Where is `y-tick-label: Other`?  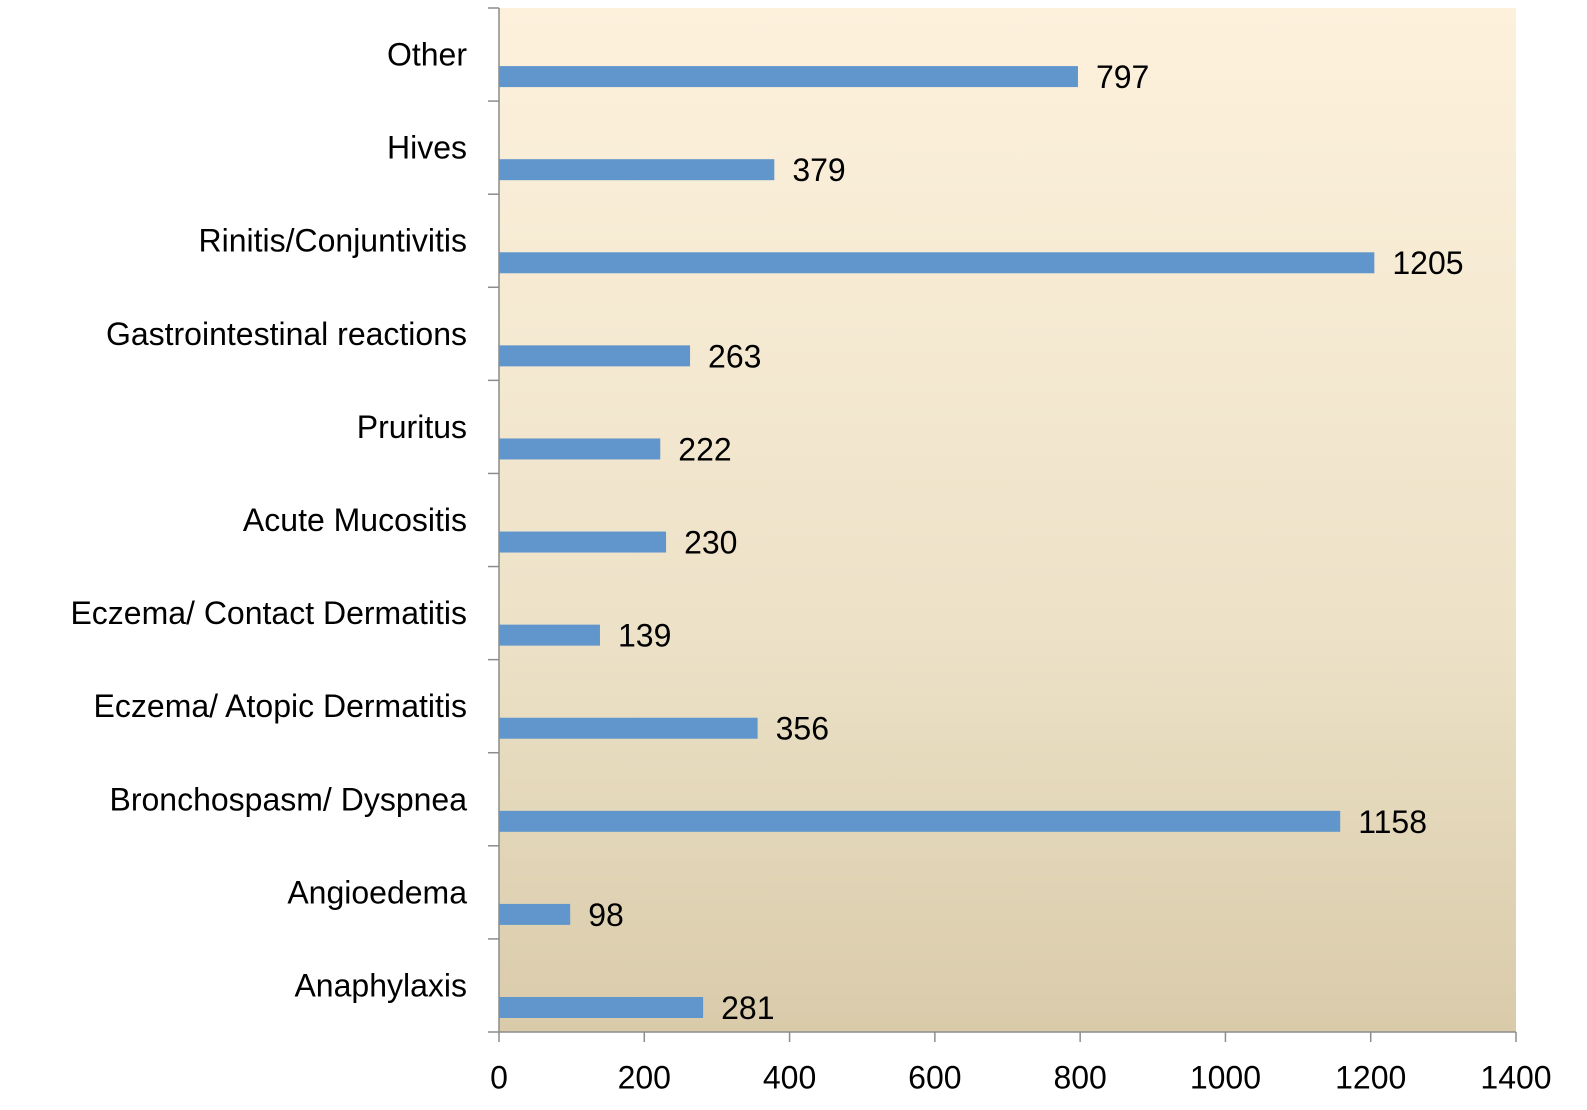 y-tick-label: Other is located at coordinates (427, 55).